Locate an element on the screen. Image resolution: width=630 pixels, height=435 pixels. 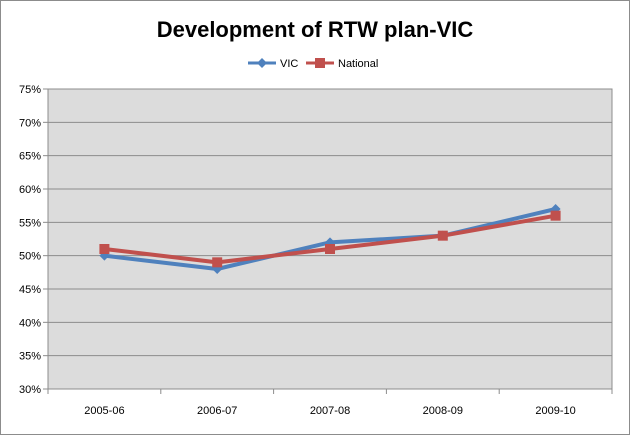
x-tick-label: 2009-10 is located at coordinates (555, 411).